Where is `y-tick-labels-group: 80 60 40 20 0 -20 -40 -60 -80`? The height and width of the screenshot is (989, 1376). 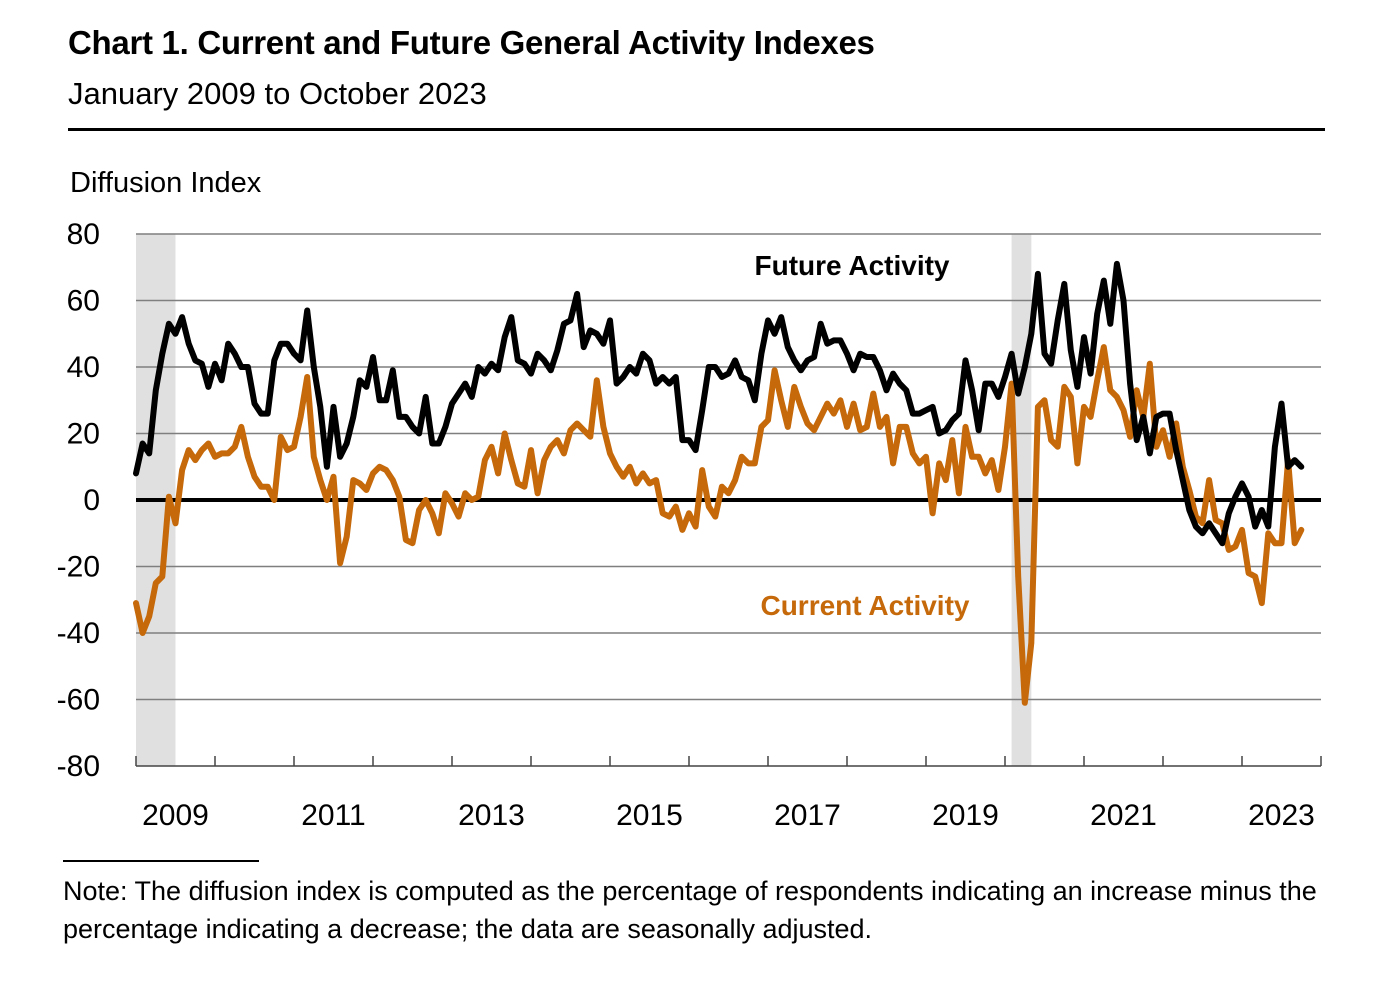
y-tick-labels-group: 80 60 40 20 0 -20 -40 -60 -80 is located at coordinates (78, 500).